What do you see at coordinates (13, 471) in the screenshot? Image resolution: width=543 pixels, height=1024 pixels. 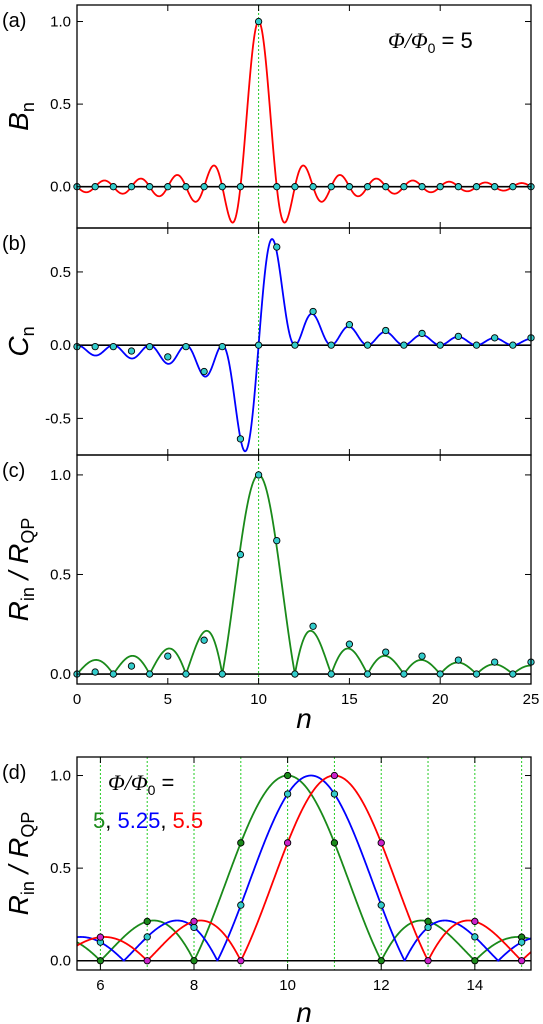 I see `panel-label: (c)` at bounding box center [13, 471].